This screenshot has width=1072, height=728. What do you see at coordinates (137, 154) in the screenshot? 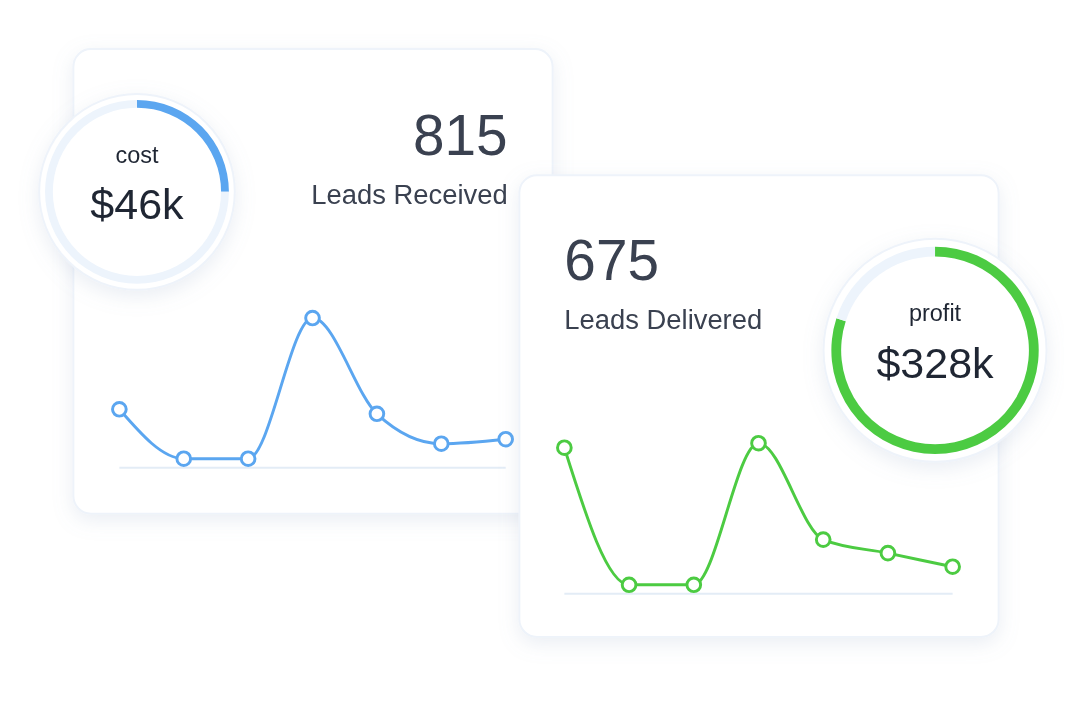
I see `text: cost` at bounding box center [137, 154].